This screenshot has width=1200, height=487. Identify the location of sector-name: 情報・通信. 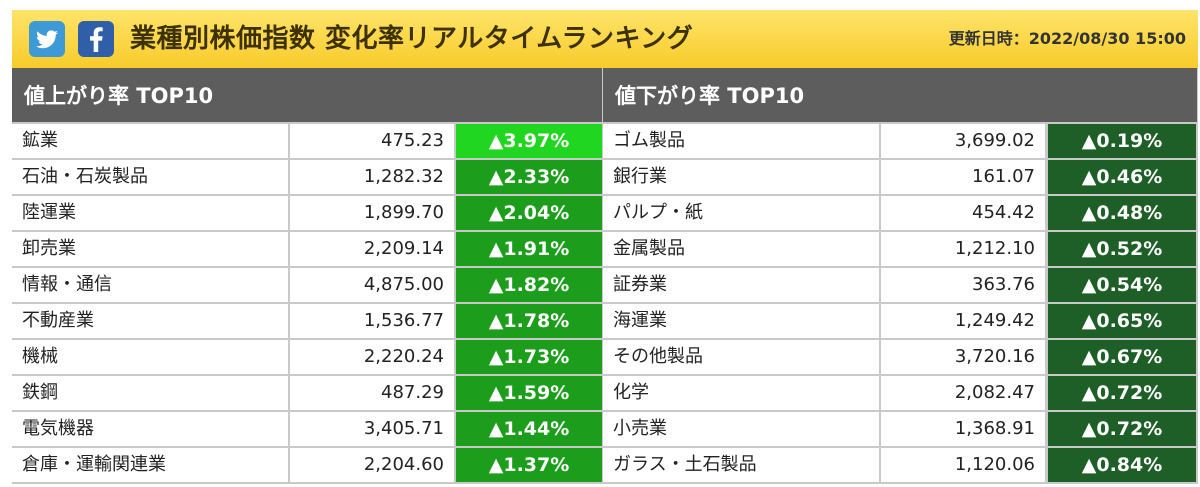
(150, 285).